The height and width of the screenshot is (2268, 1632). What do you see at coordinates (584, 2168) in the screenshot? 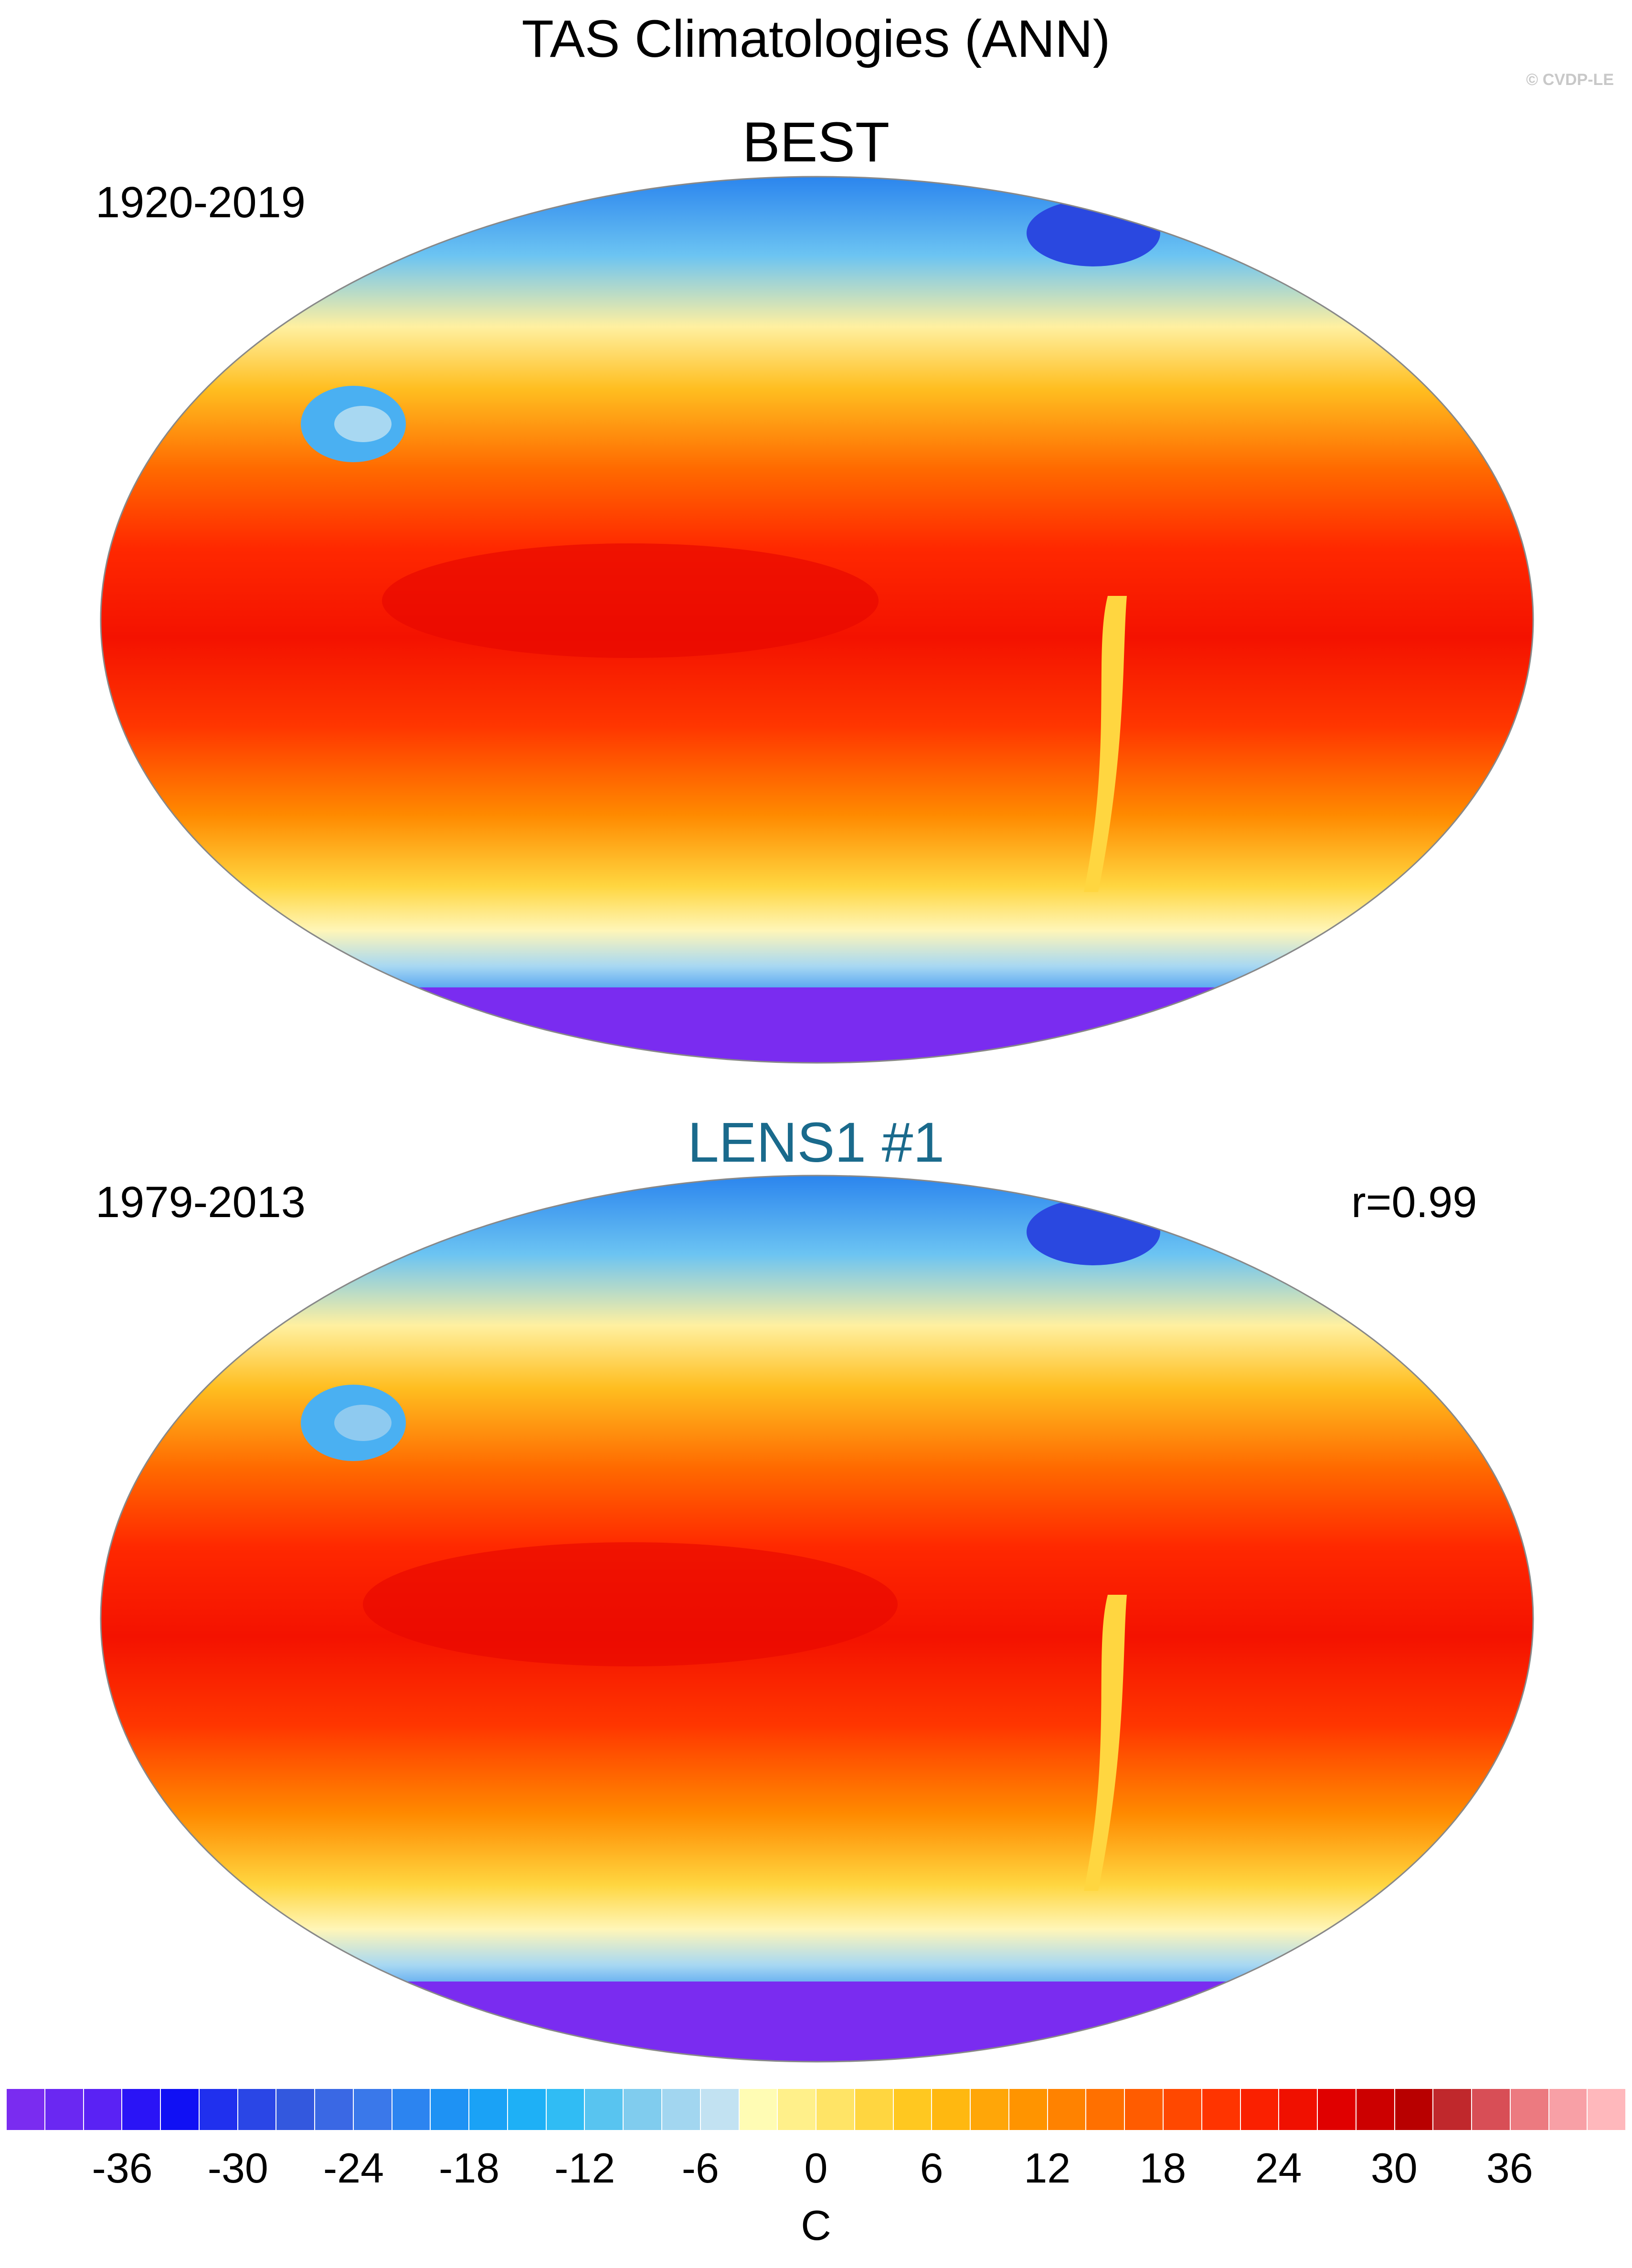
I see `colorbar-tick-label: -12` at bounding box center [584, 2168].